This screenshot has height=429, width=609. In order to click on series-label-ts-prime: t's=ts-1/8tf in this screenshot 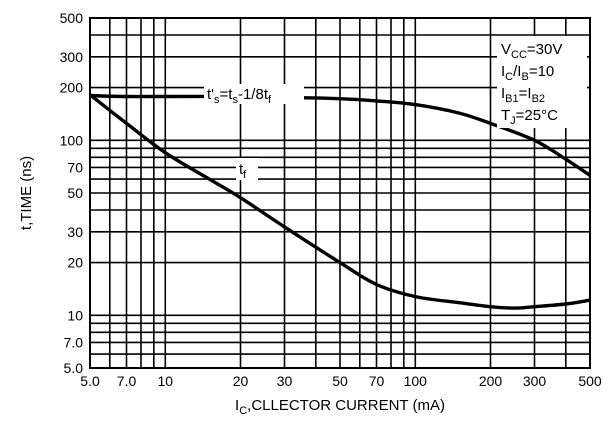, I will do `click(254, 95)`.